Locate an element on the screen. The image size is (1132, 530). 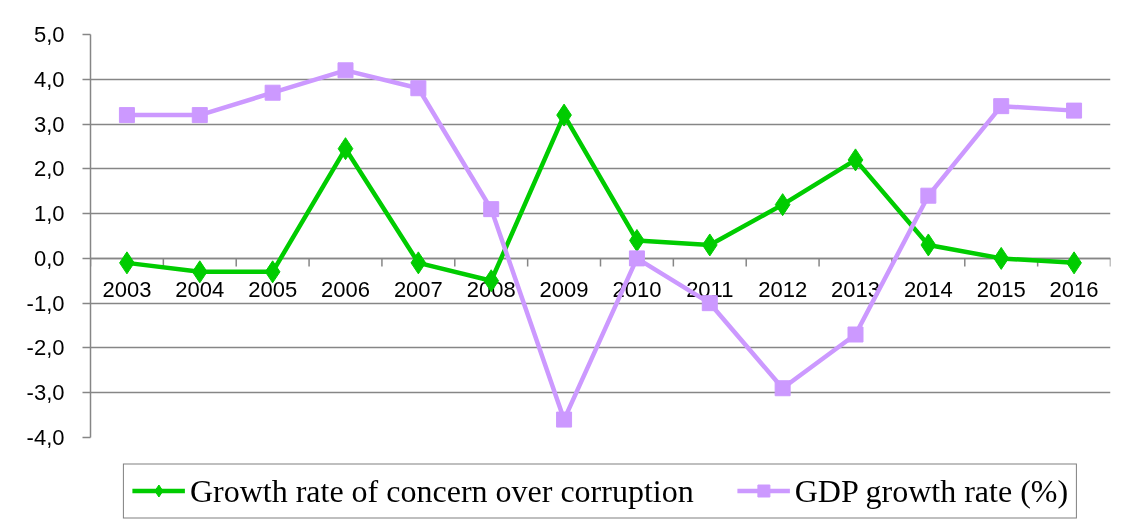
y-tick-label: -2,0 is located at coordinates (45, 348).